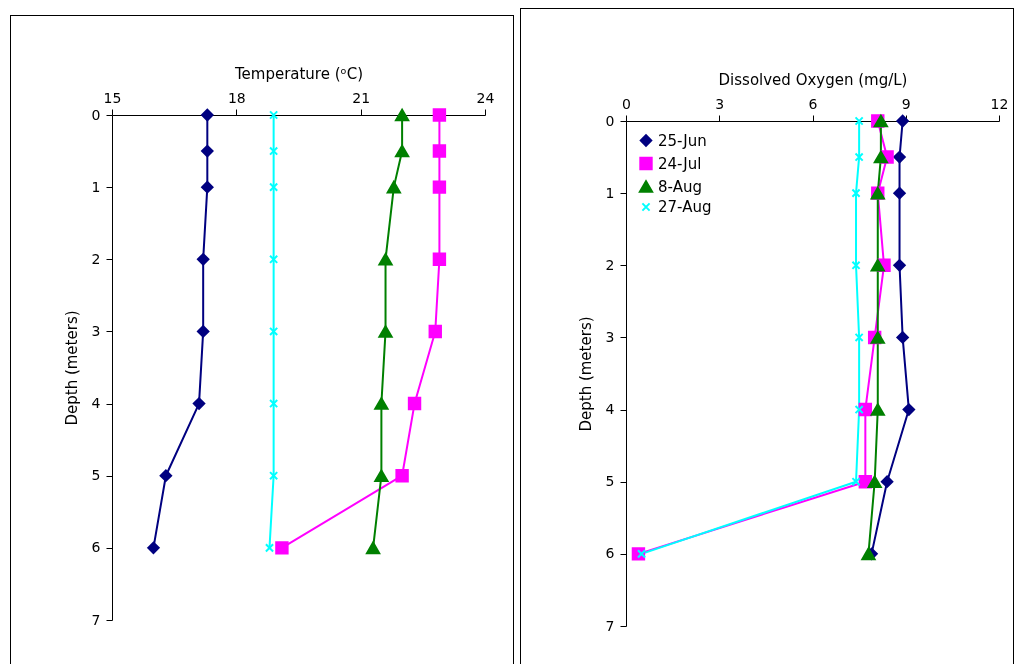 This screenshot has height=664, width=1014. What do you see at coordinates (999, 103) in the screenshot?
I see `x-tick-label: 12` at bounding box center [999, 103].